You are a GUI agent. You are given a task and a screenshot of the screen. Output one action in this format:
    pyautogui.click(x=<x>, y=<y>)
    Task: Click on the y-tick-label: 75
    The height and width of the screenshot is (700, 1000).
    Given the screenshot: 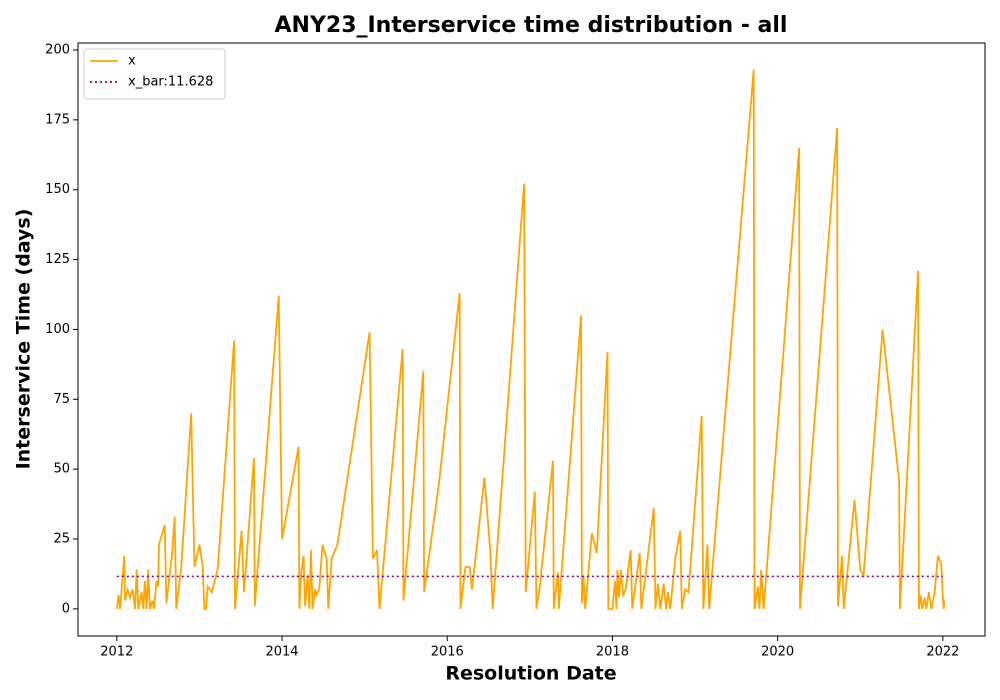 What is the action you would take?
    pyautogui.click(x=61, y=399)
    